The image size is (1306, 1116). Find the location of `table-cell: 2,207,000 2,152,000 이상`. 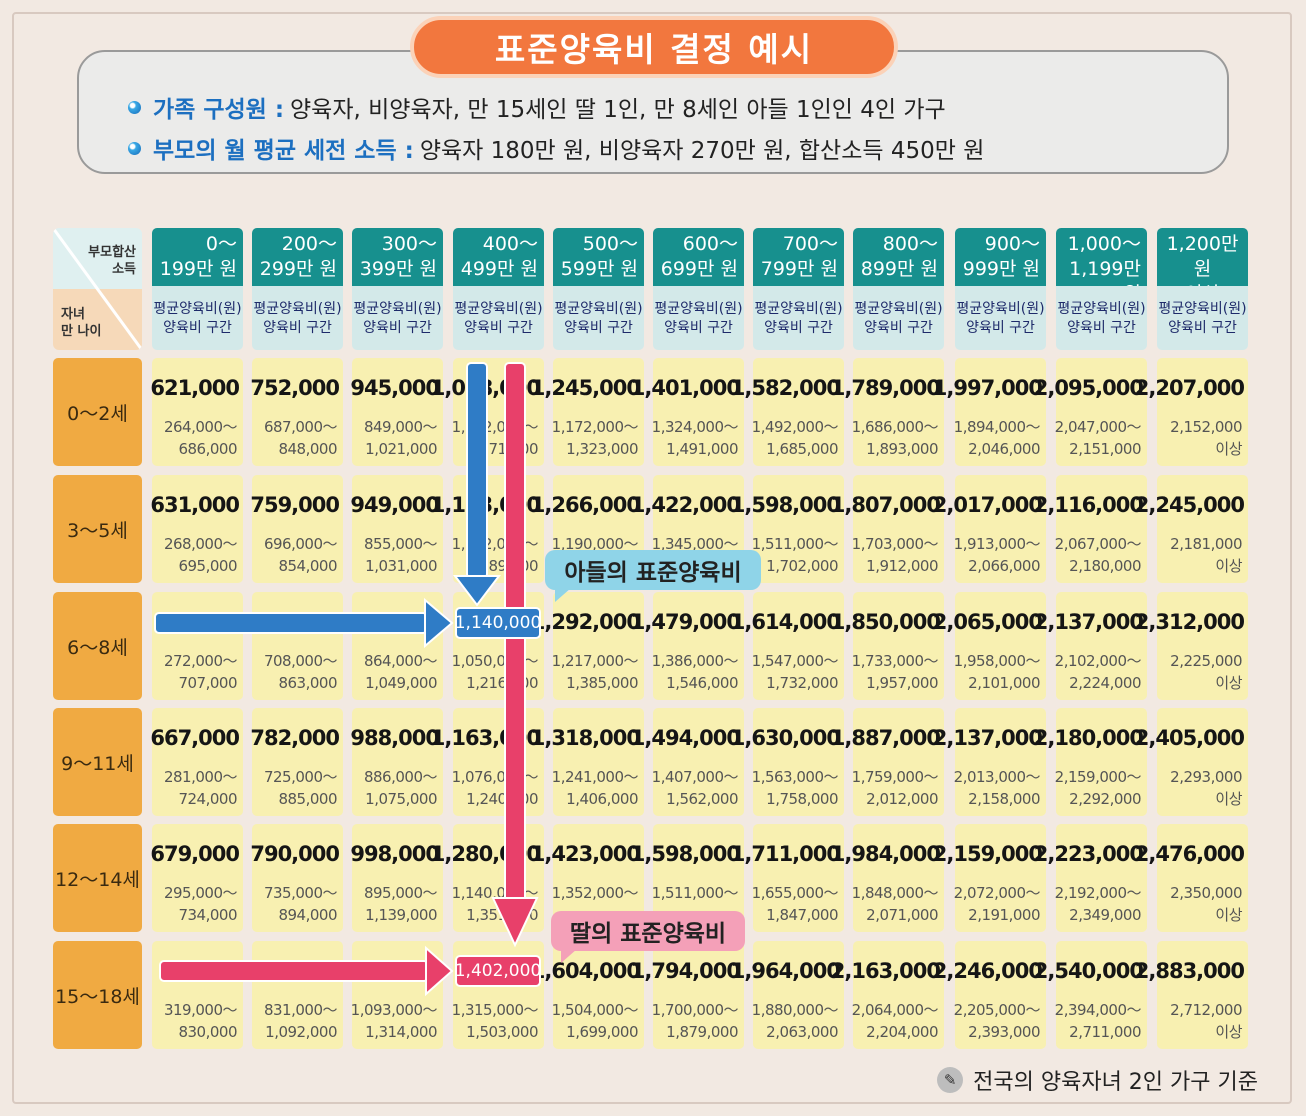

table-cell: 2,207,000 2,152,000 이상 is located at coordinates (1191, 412).